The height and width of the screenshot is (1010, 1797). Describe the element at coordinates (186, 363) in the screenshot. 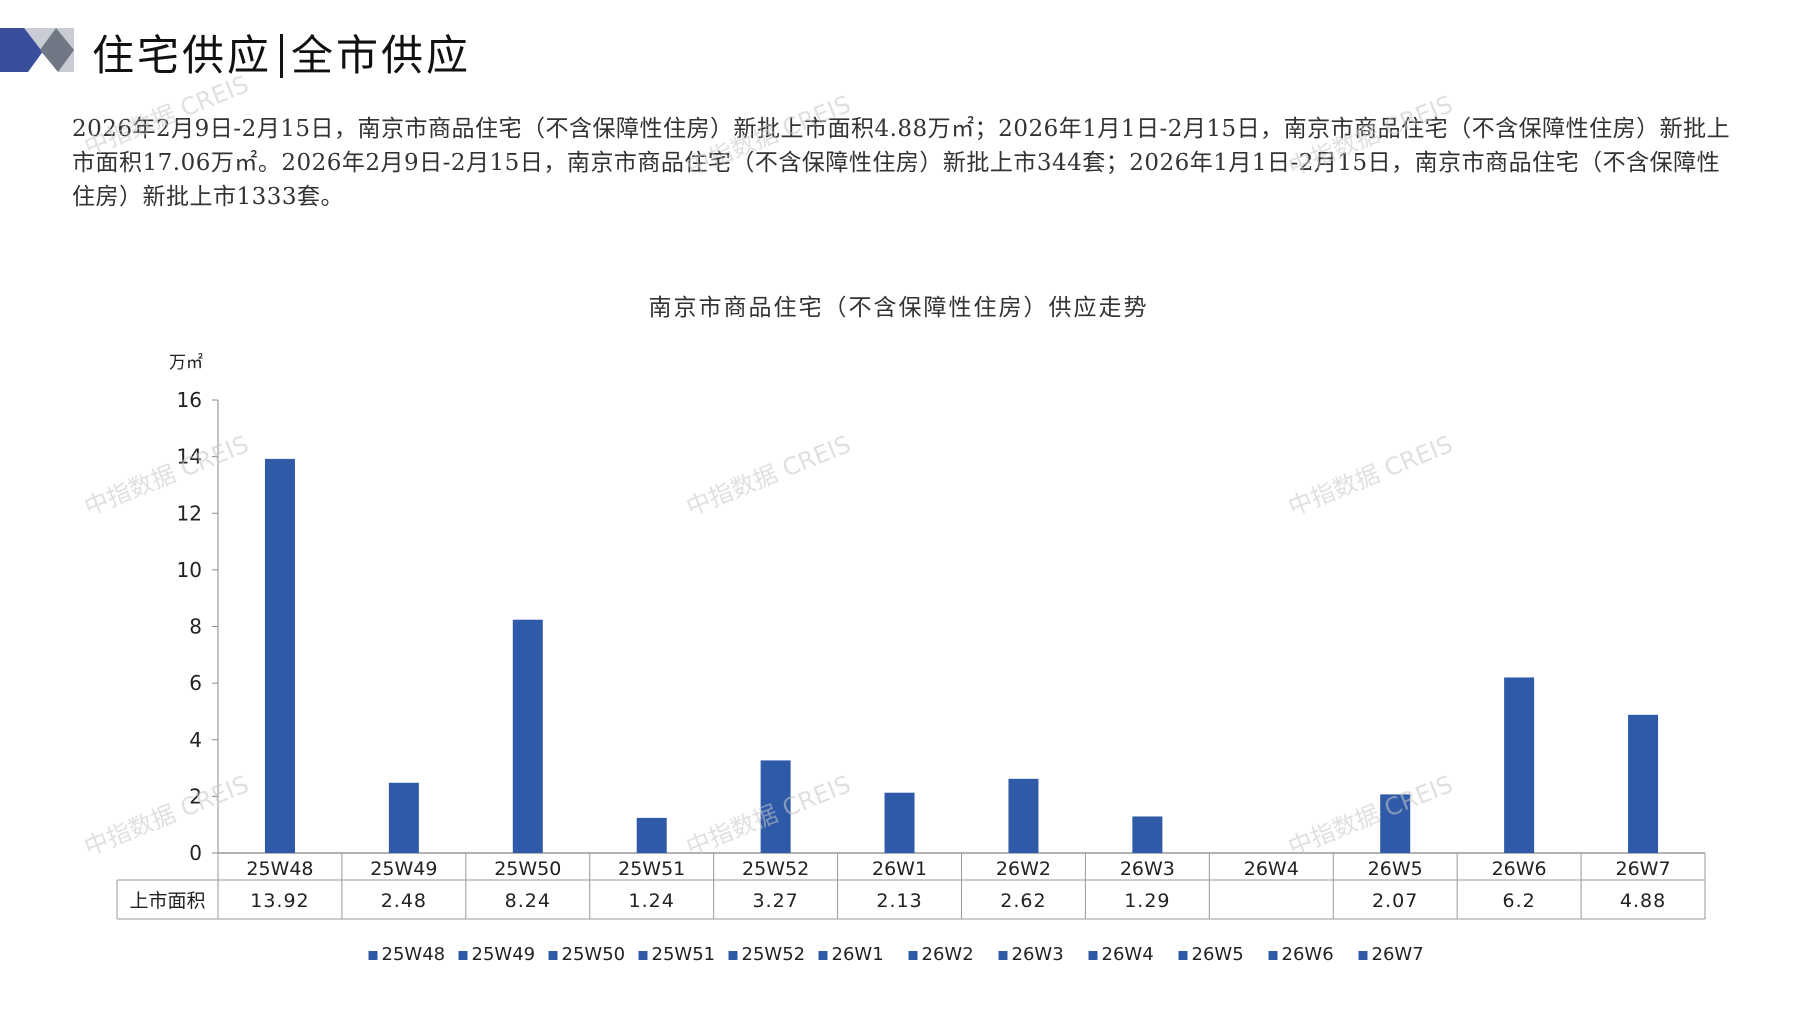

I see `y-axis-unit-label: 万㎡` at that location.